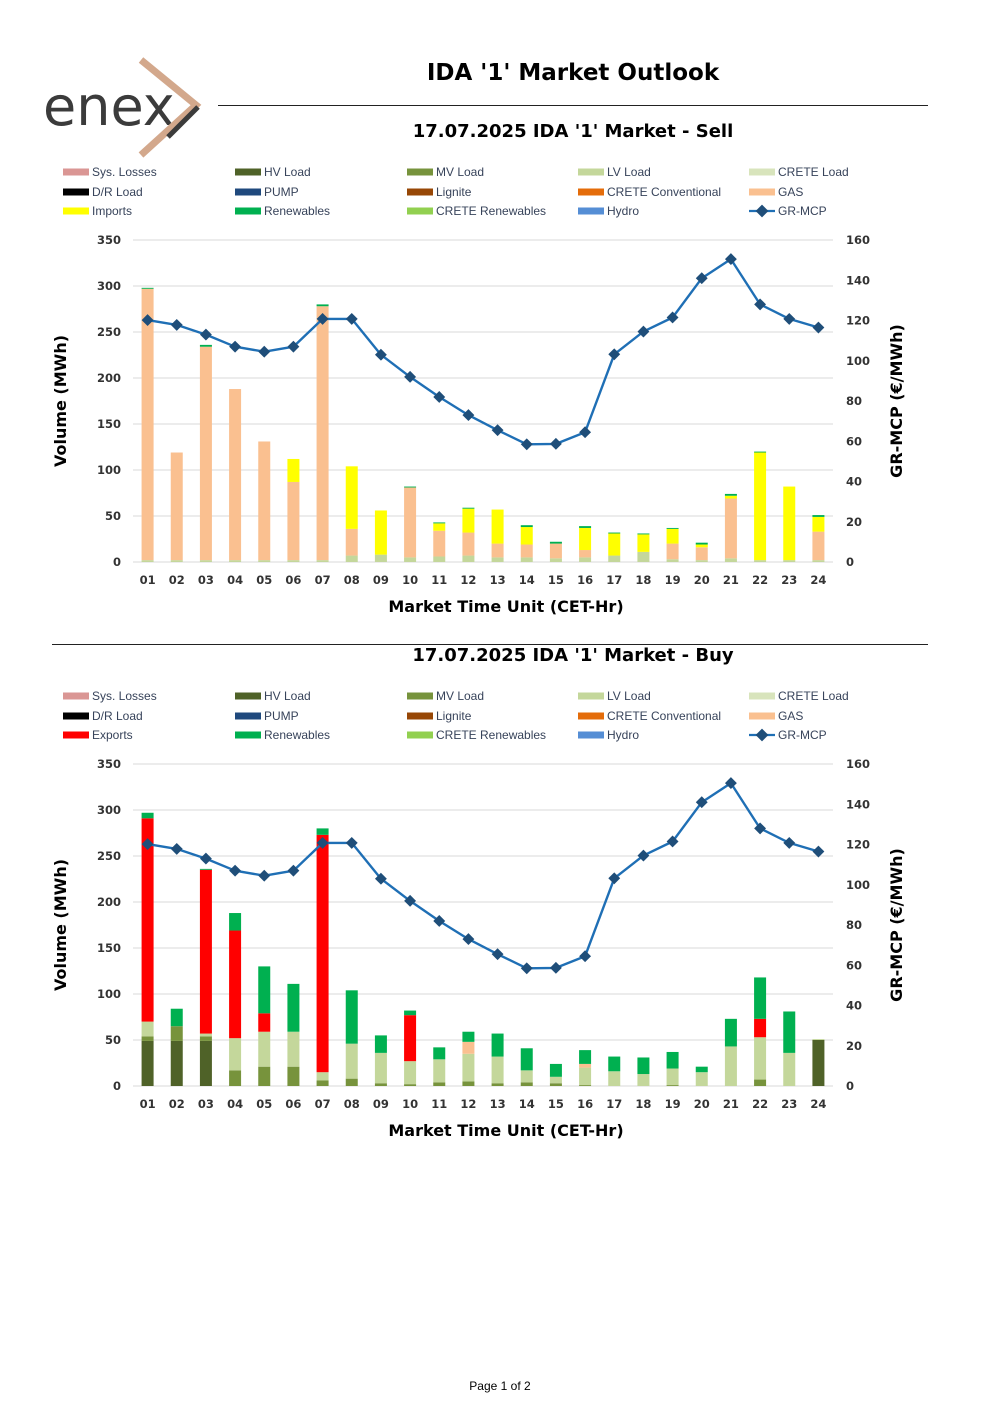 Image resolution: width=1000 pixels, height=1415 pixels. I want to click on legend-label: CRETE Load, so click(813, 696).